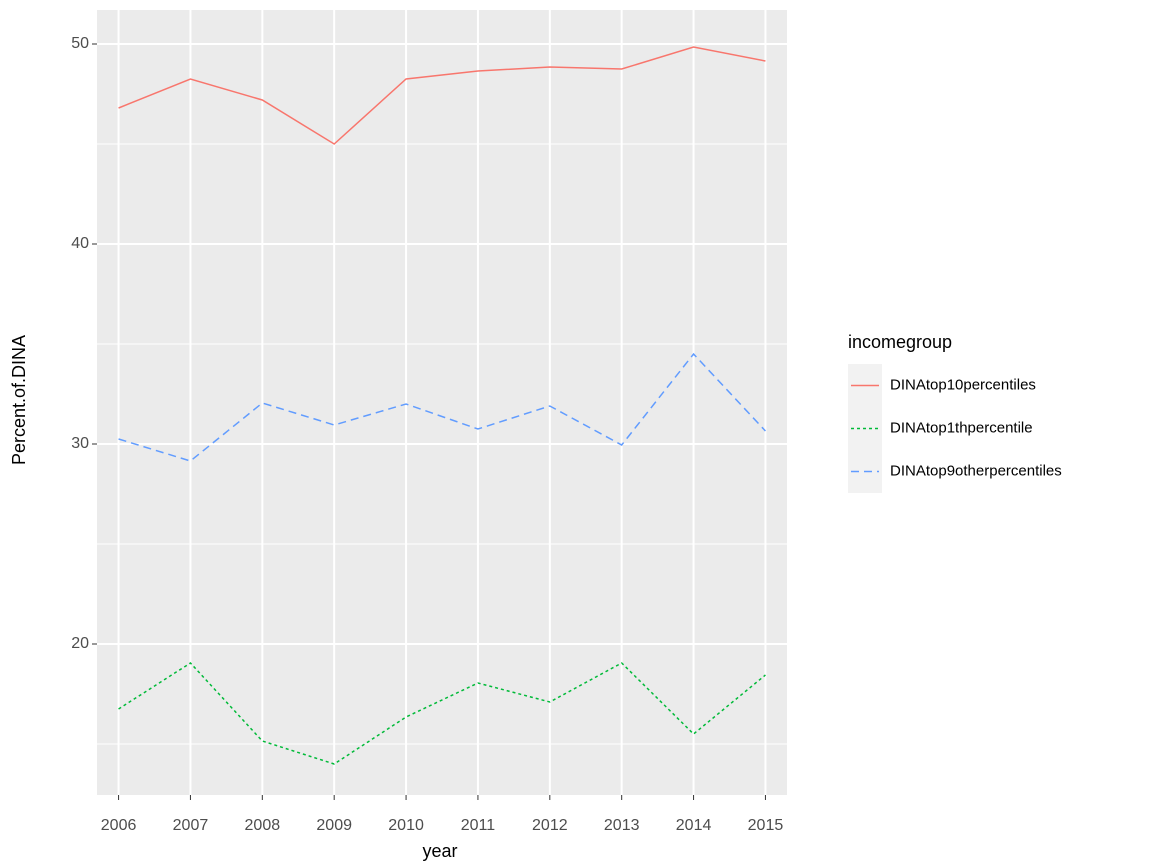 The image size is (1150, 863). I want to click on x-tick-label: 2015, so click(766, 825).